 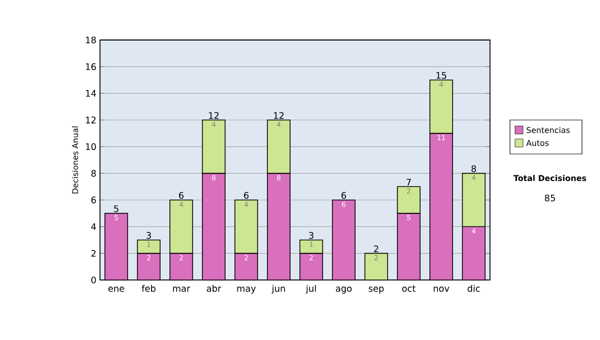 I want to click on y-tick-label: 10, so click(x=91, y=146).